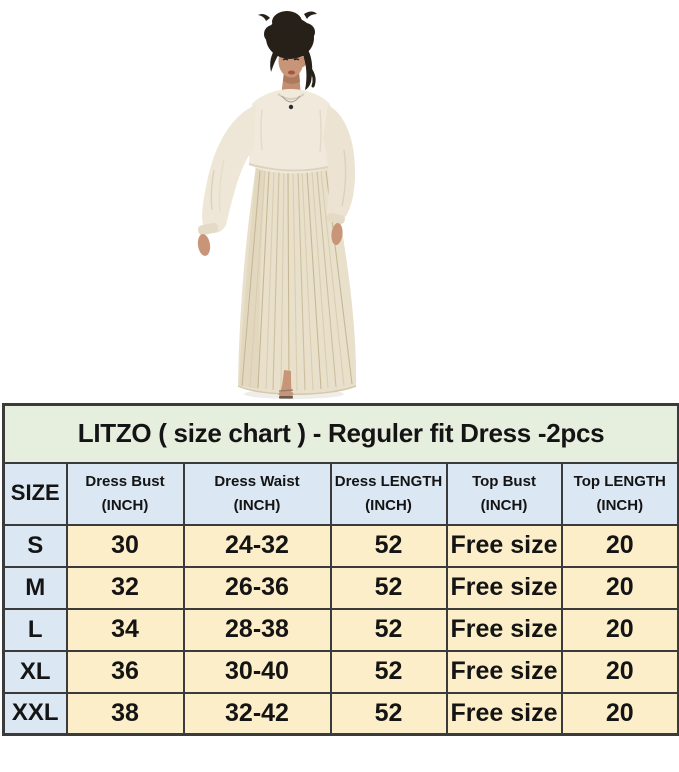 The height and width of the screenshot is (772, 679). What do you see at coordinates (257, 671) in the screenshot?
I see `dress-waist-cell: 30-40` at bounding box center [257, 671].